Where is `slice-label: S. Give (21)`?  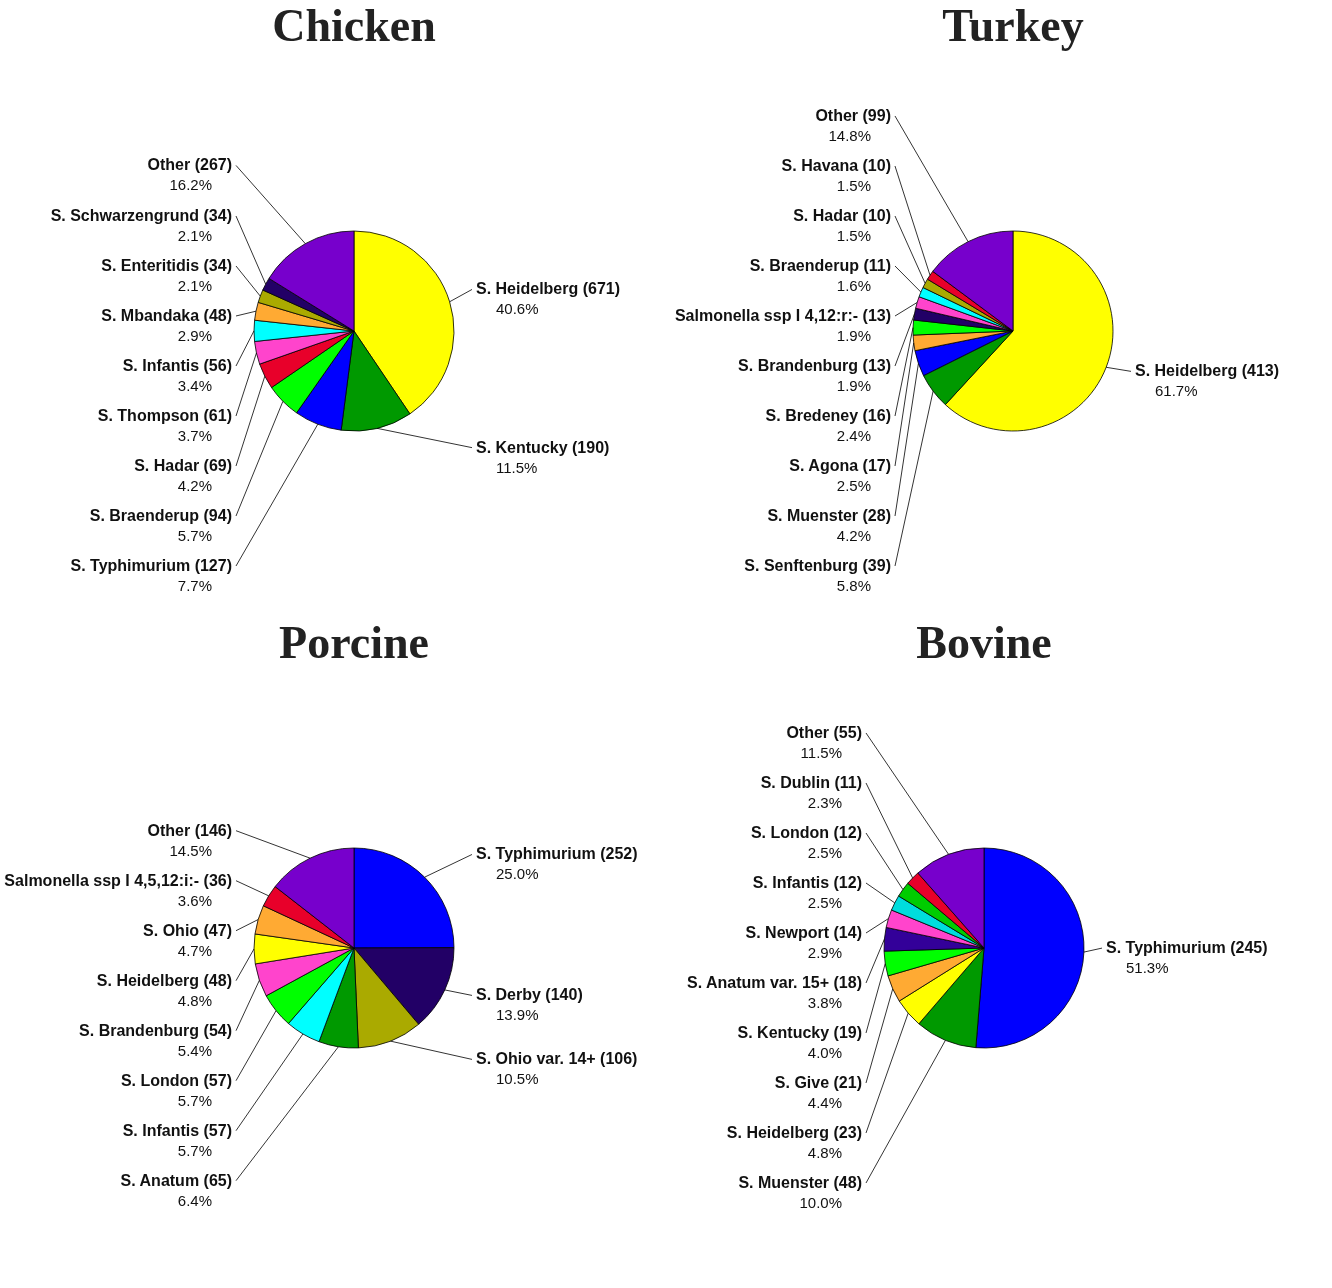
slice-label: S. Give (21) is located at coordinates (818, 1082).